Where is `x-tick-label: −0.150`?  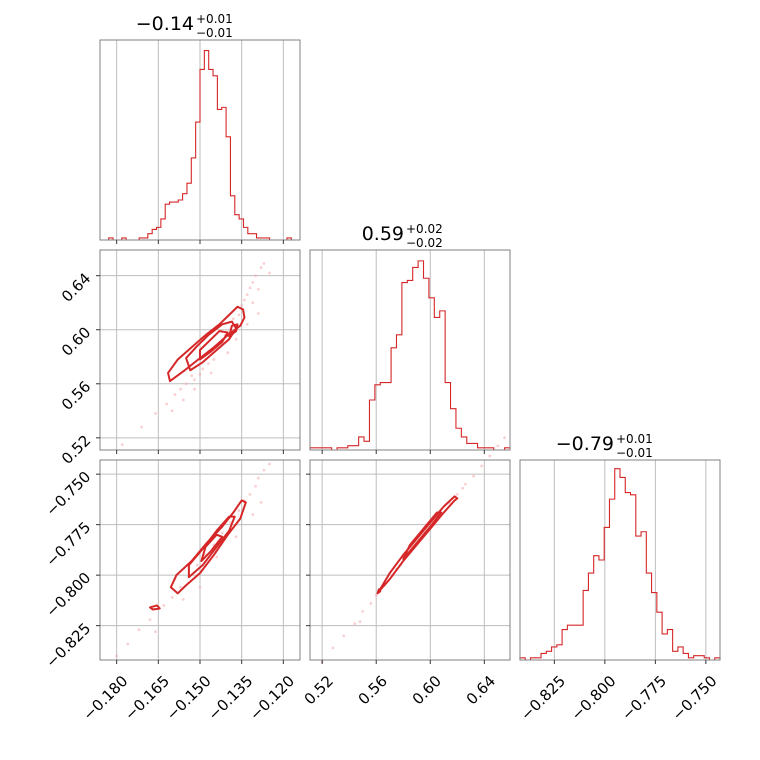 x-tick-label: −0.150 is located at coordinates (189, 698).